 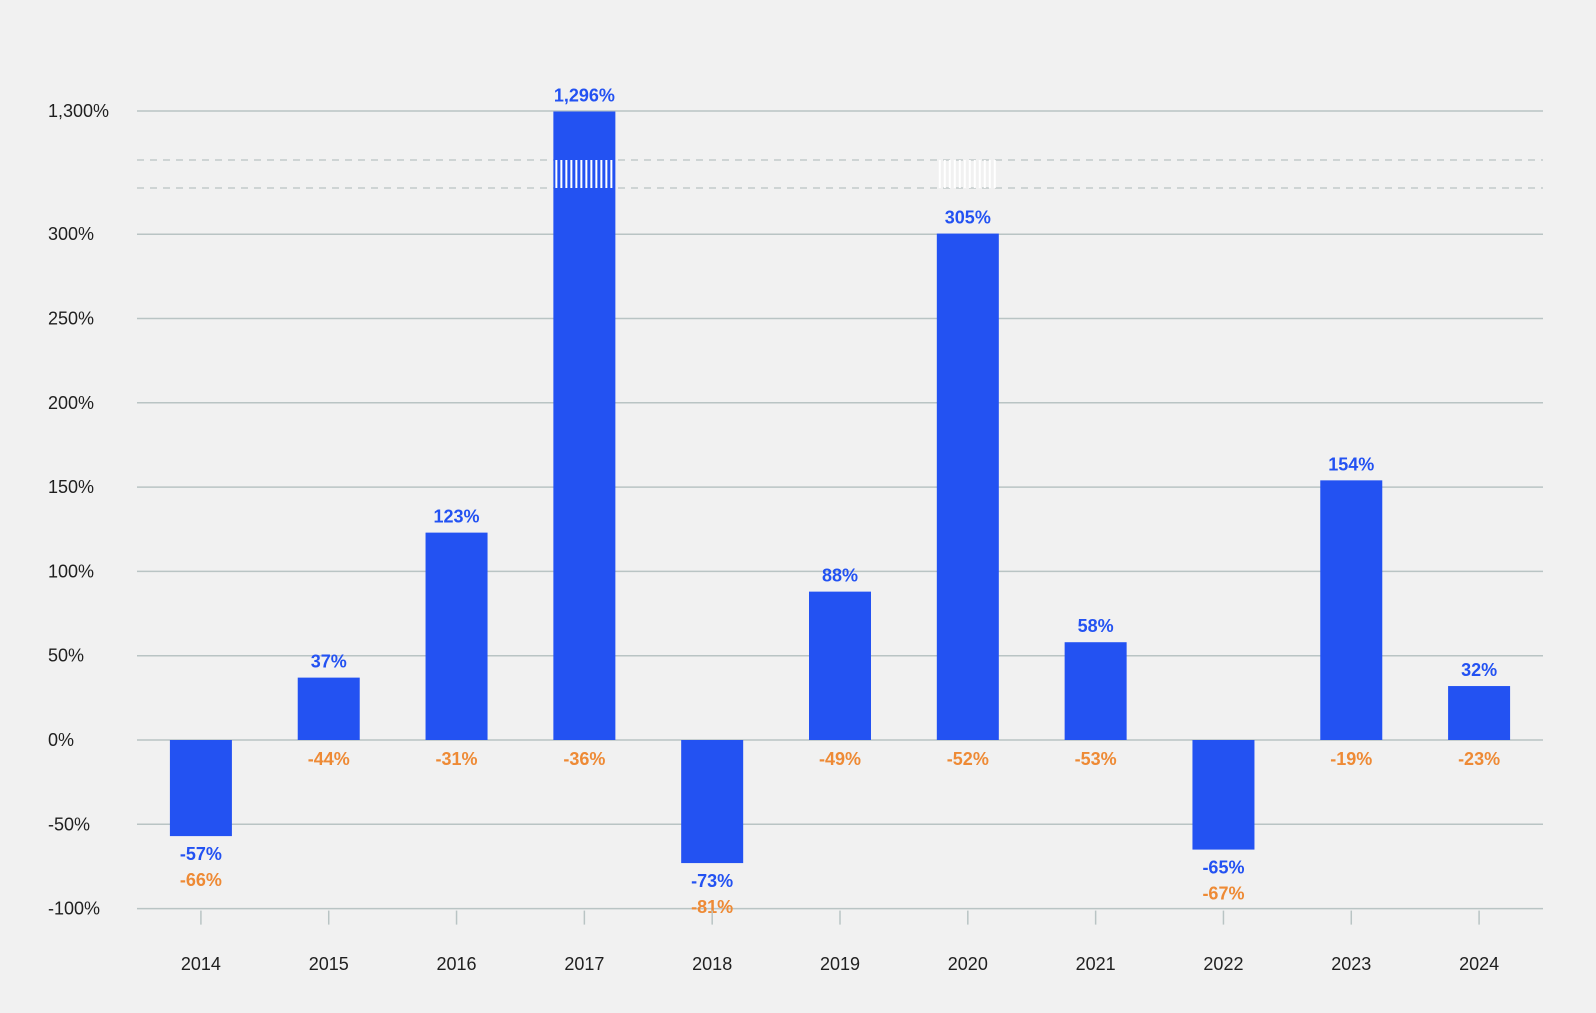 What do you see at coordinates (201, 854) in the screenshot?
I see `data-label-primary: -57%` at bounding box center [201, 854].